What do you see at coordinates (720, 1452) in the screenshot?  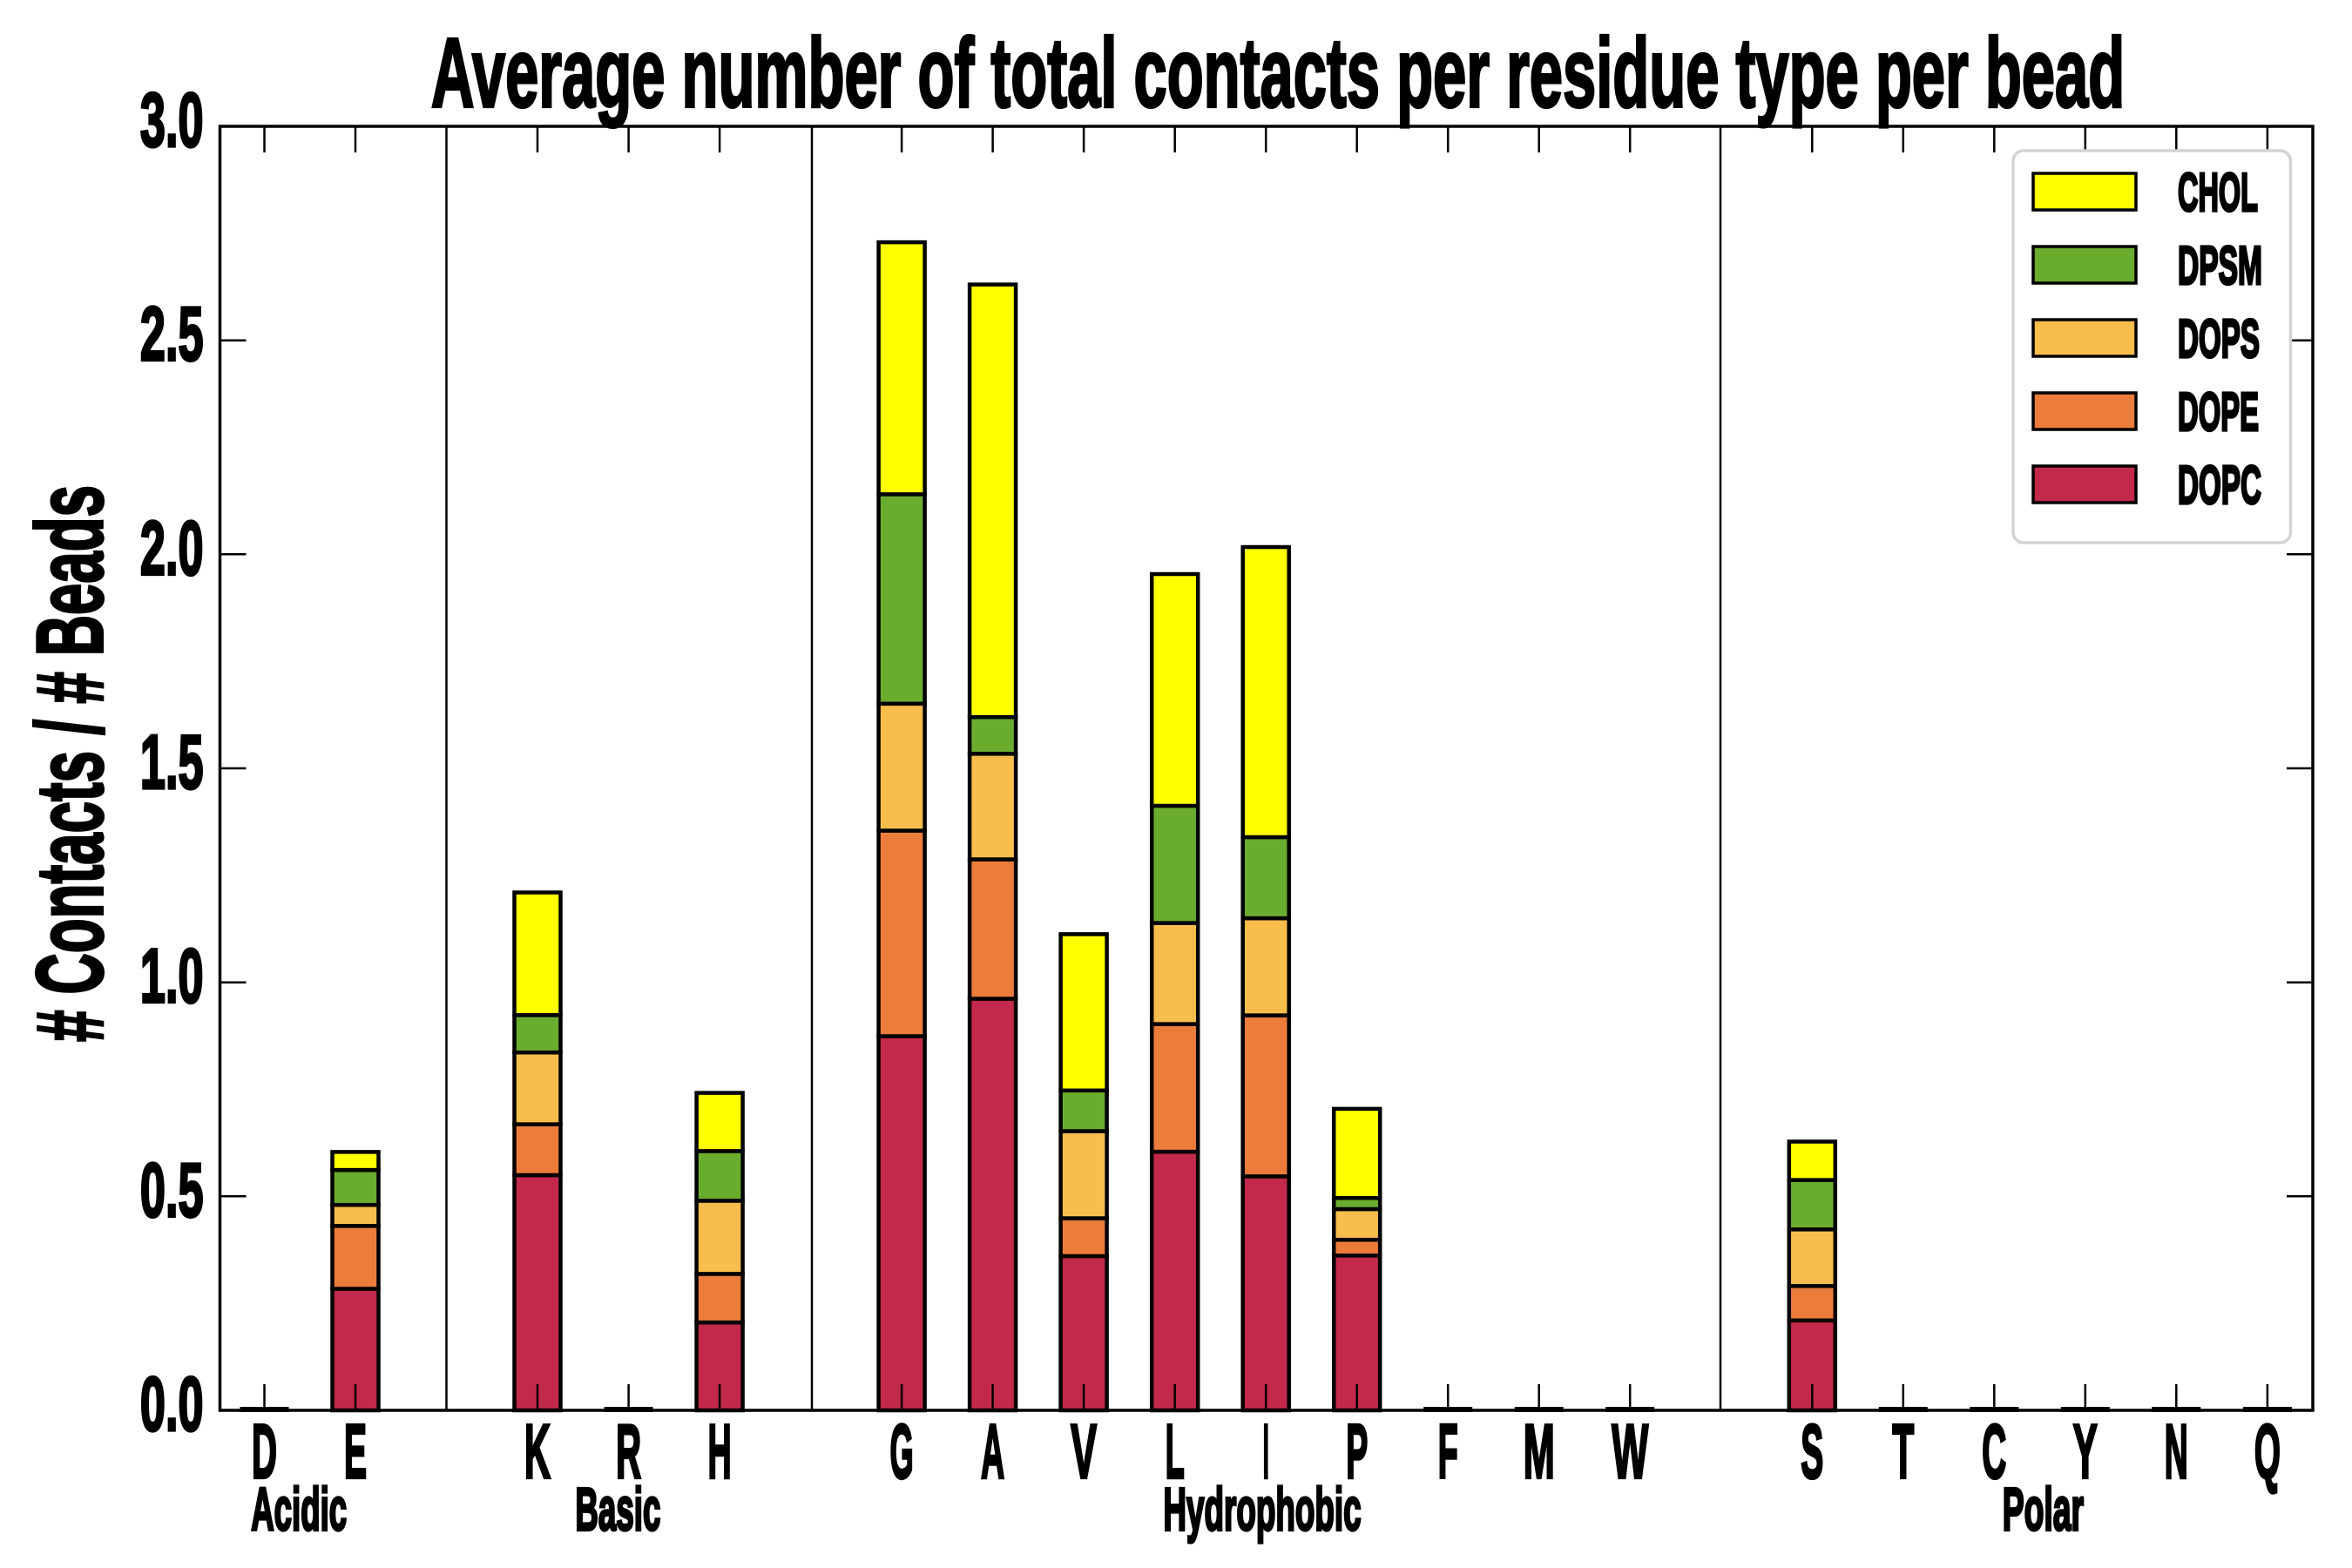 I see `svg-text: H` at bounding box center [720, 1452].